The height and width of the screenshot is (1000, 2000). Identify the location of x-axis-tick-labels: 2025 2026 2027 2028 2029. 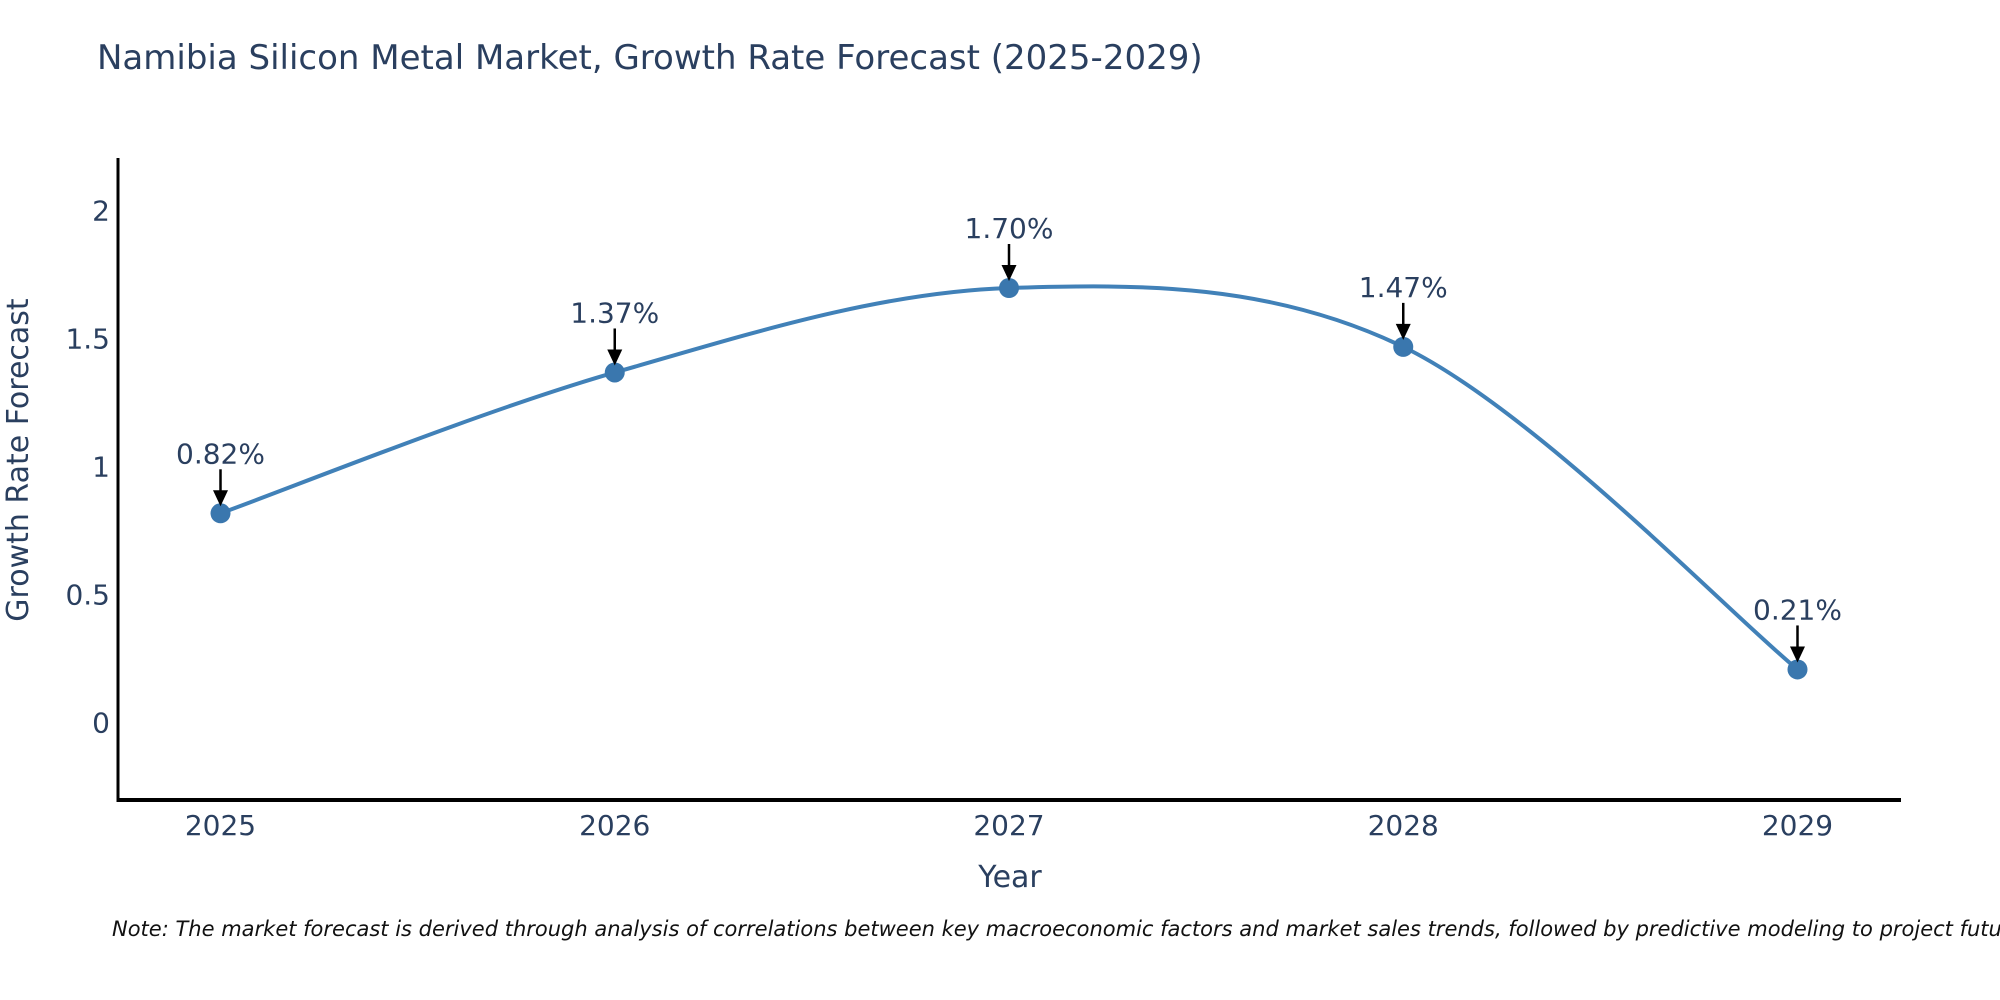
(1009, 825).